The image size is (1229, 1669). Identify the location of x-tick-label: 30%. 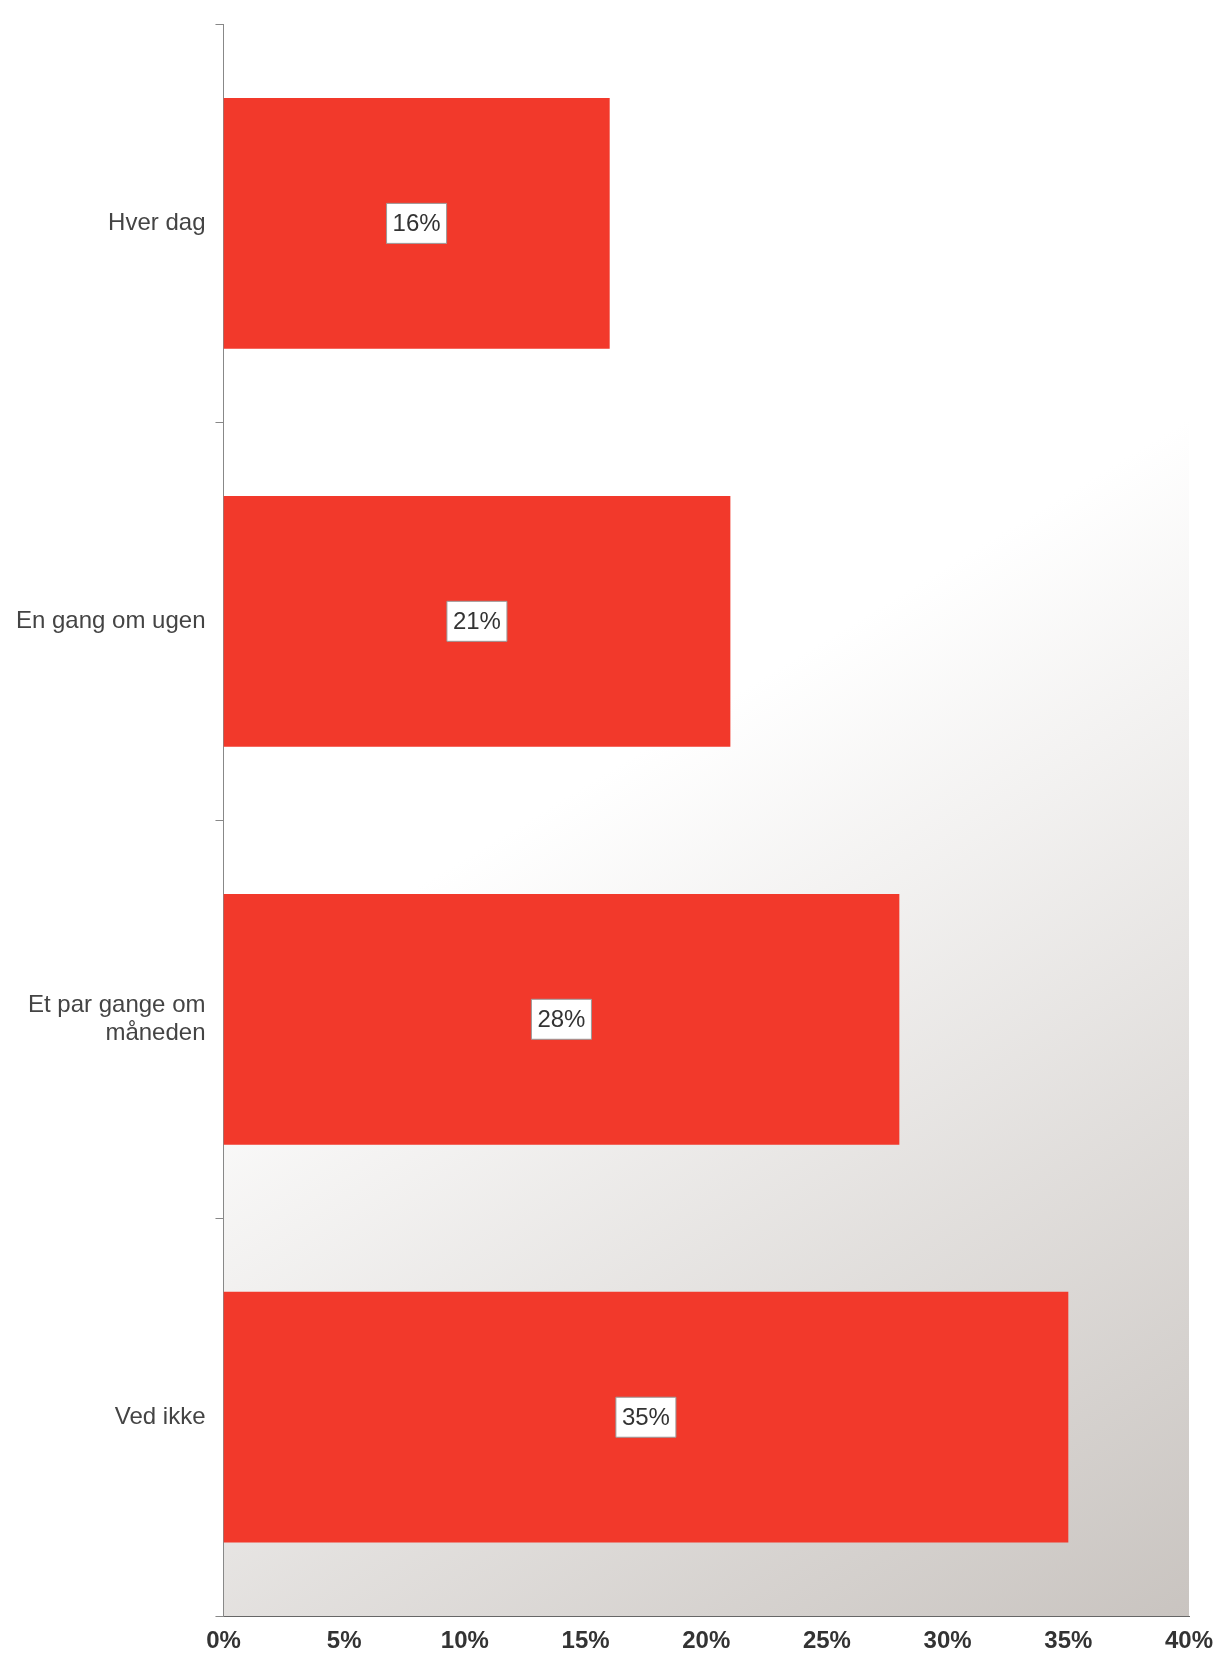
(947, 1640).